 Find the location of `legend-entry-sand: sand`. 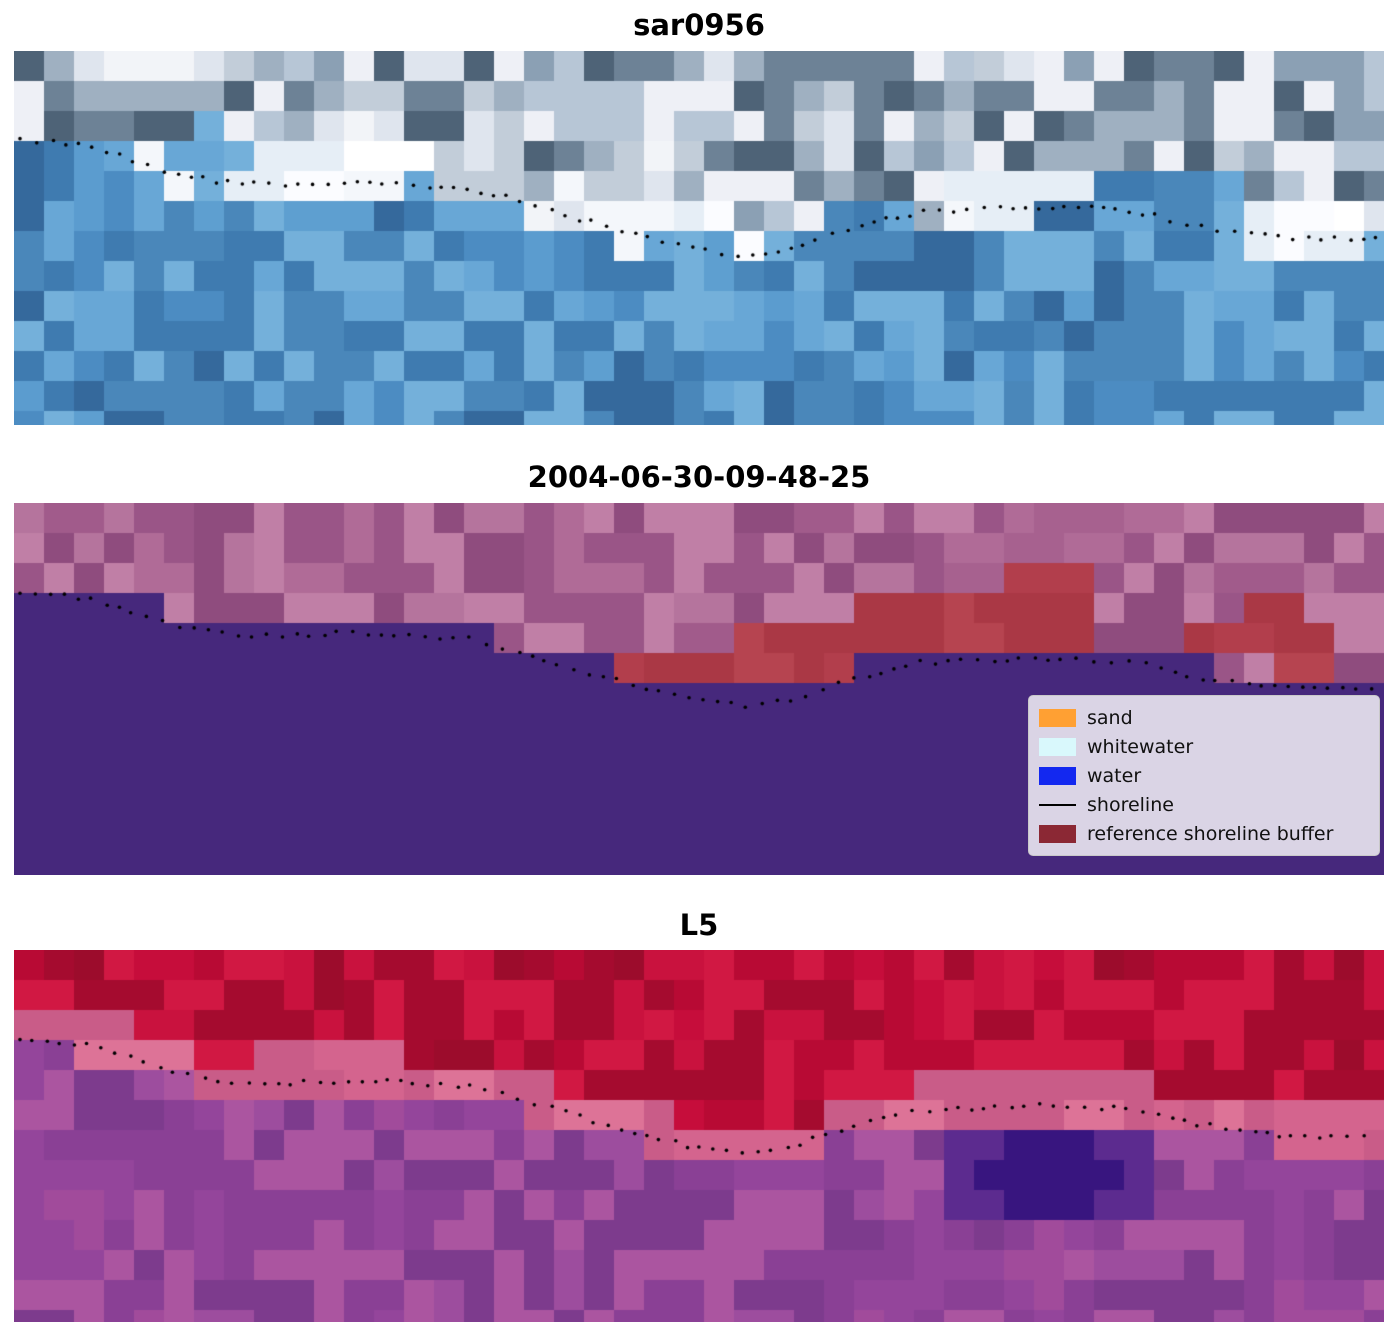

legend-entry-sand: sand is located at coordinates (1204, 717).